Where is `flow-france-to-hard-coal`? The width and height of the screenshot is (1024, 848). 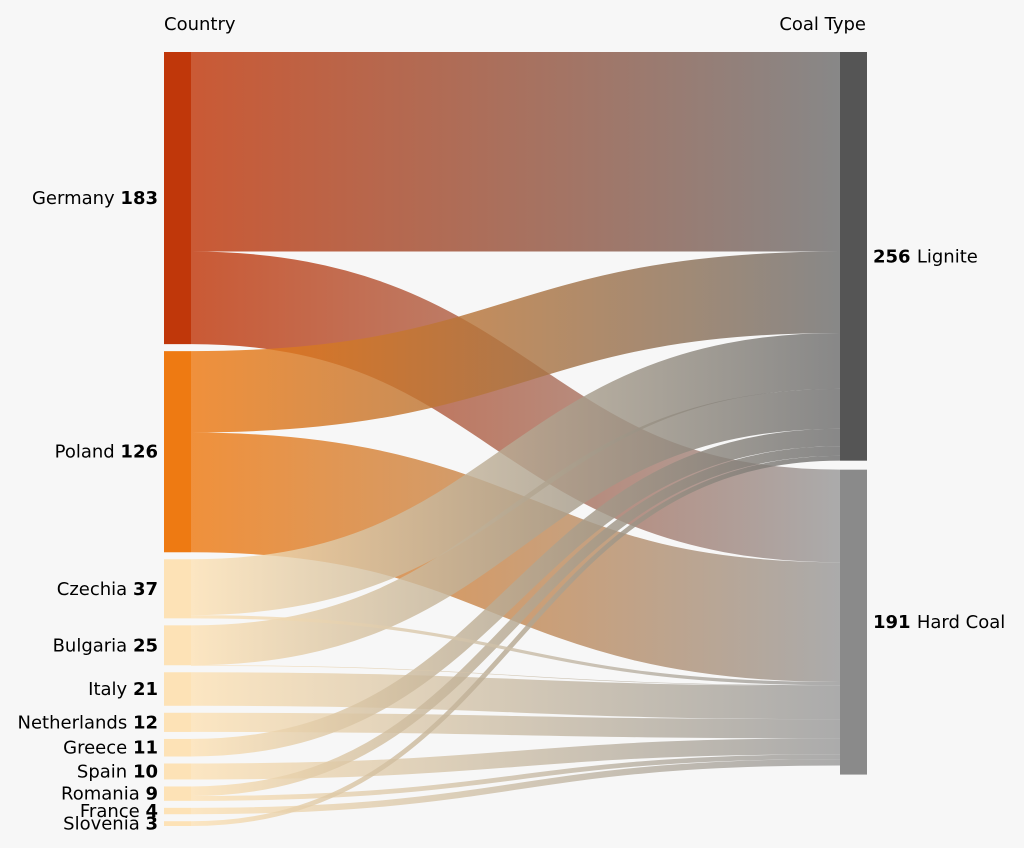
flow-france-to-hard-coal is located at coordinates (515, 787).